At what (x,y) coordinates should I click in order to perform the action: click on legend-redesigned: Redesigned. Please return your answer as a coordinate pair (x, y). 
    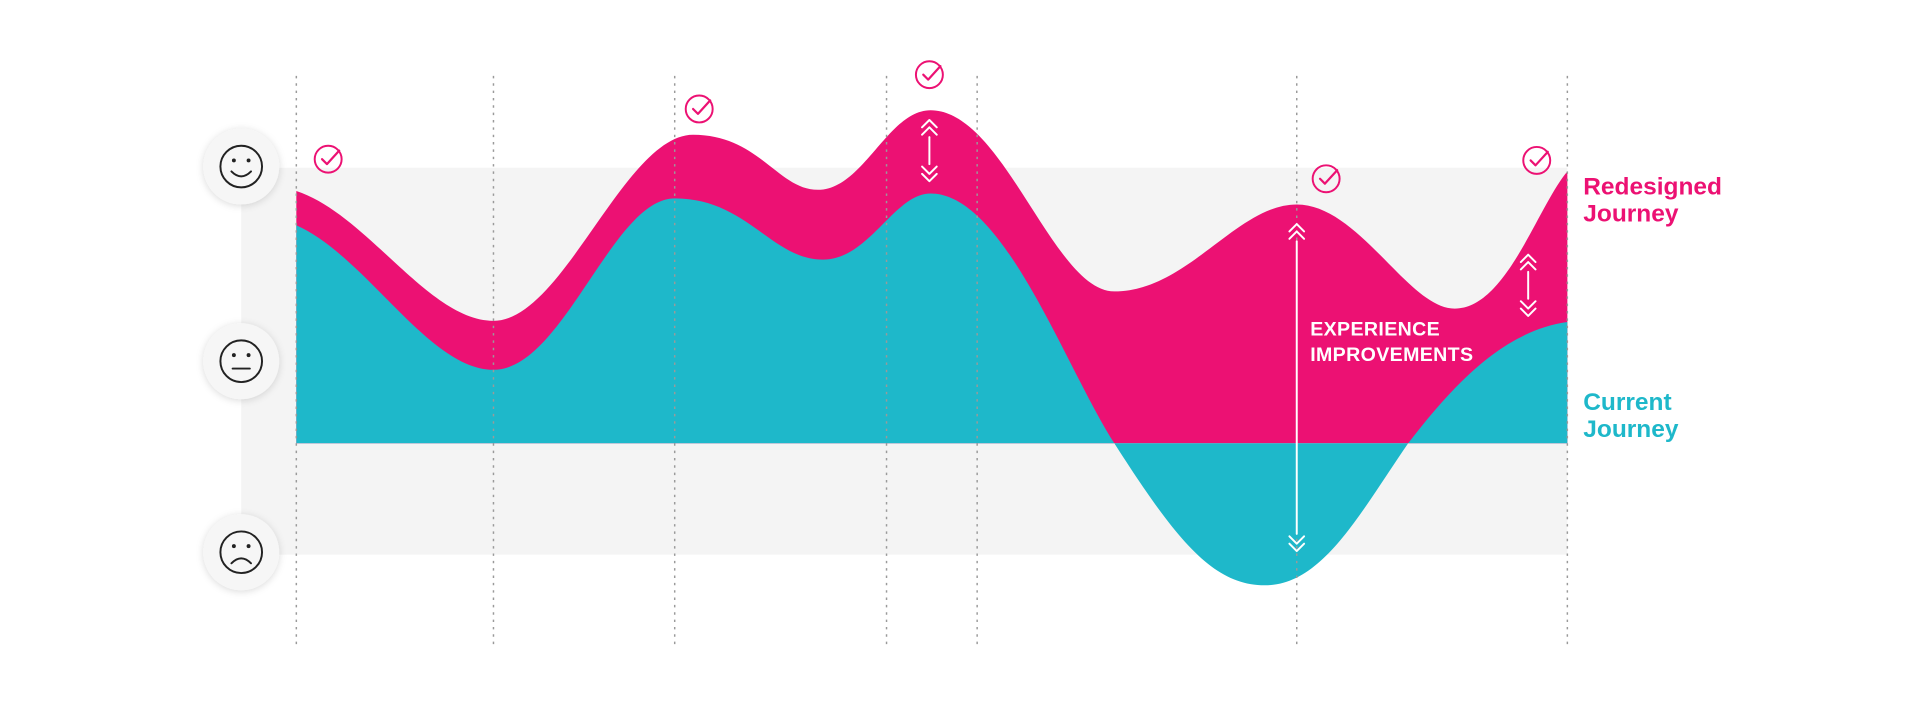
    Looking at the image, I should click on (1652, 187).